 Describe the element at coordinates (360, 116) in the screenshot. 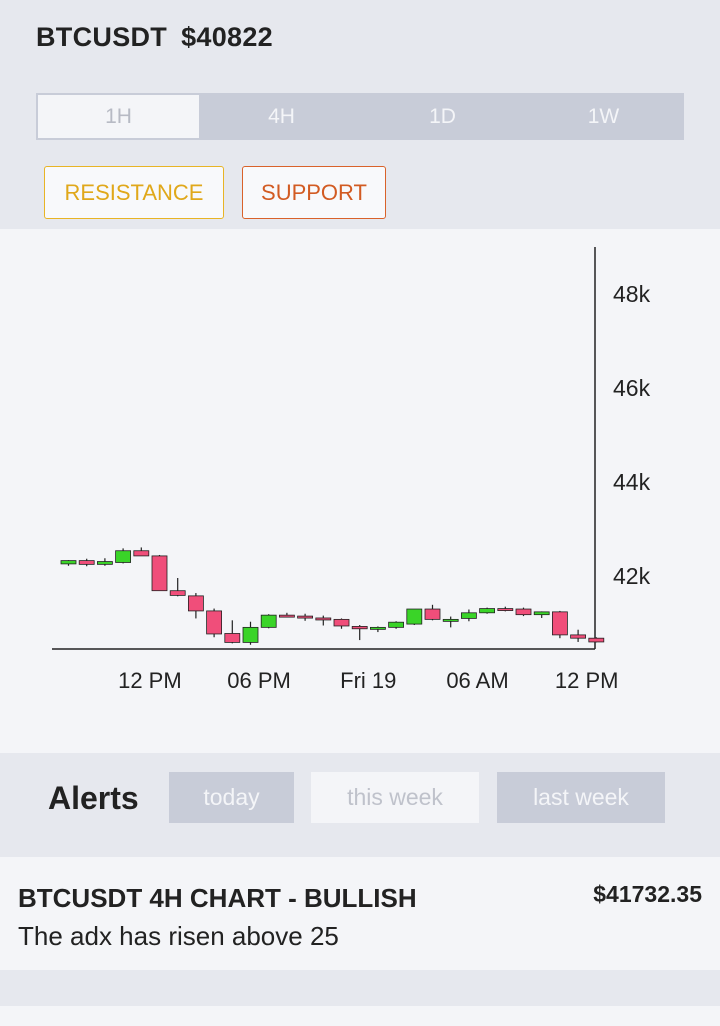

I see `timeframe-selector: 1H 4H 1D 1W` at that location.